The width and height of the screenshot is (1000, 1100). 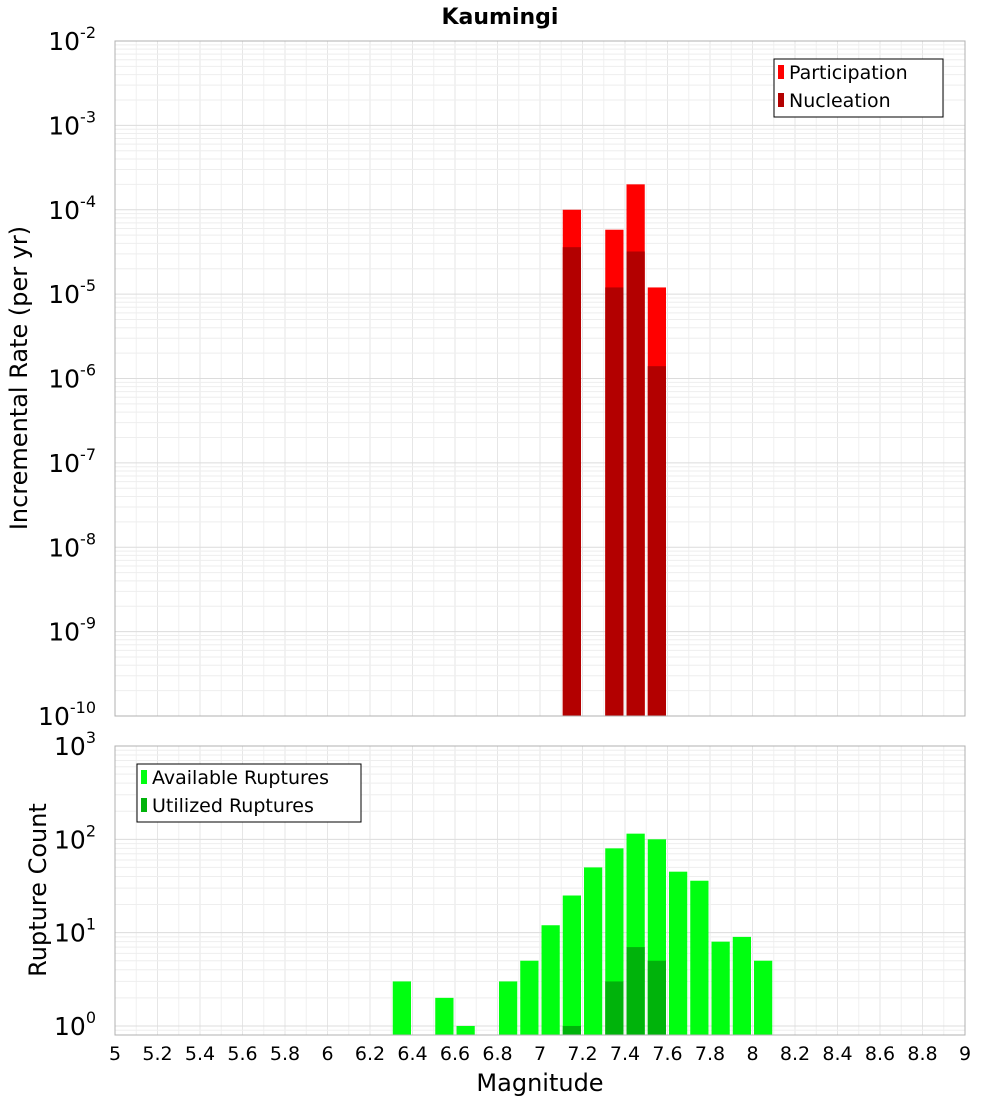 What do you see at coordinates (72, 377) in the screenshot?
I see `y-tick-label: 10⁻⁶` at bounding box center [72, 377].